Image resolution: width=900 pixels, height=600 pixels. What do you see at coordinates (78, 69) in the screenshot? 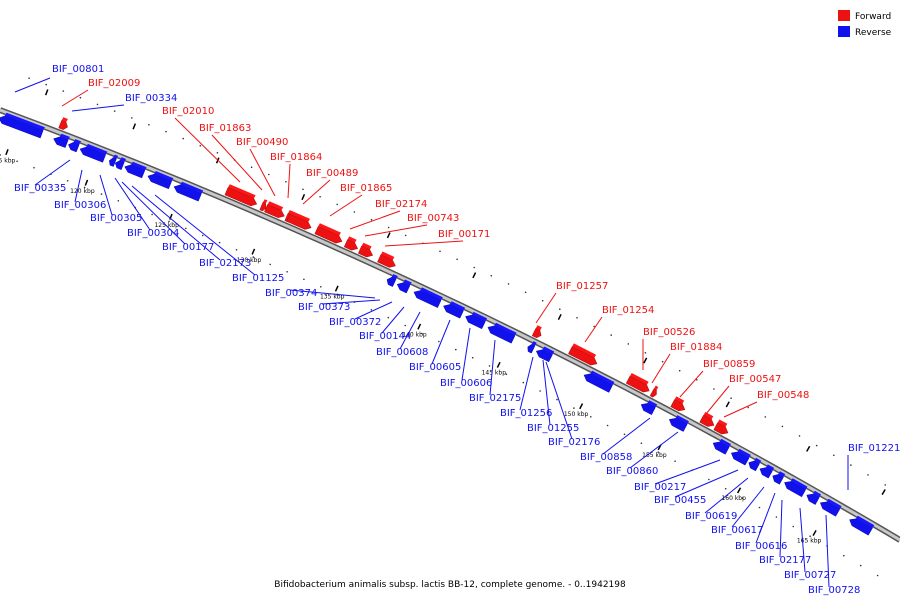
I see `gene-label: BIF_00801` at bounding box center [78, 69].